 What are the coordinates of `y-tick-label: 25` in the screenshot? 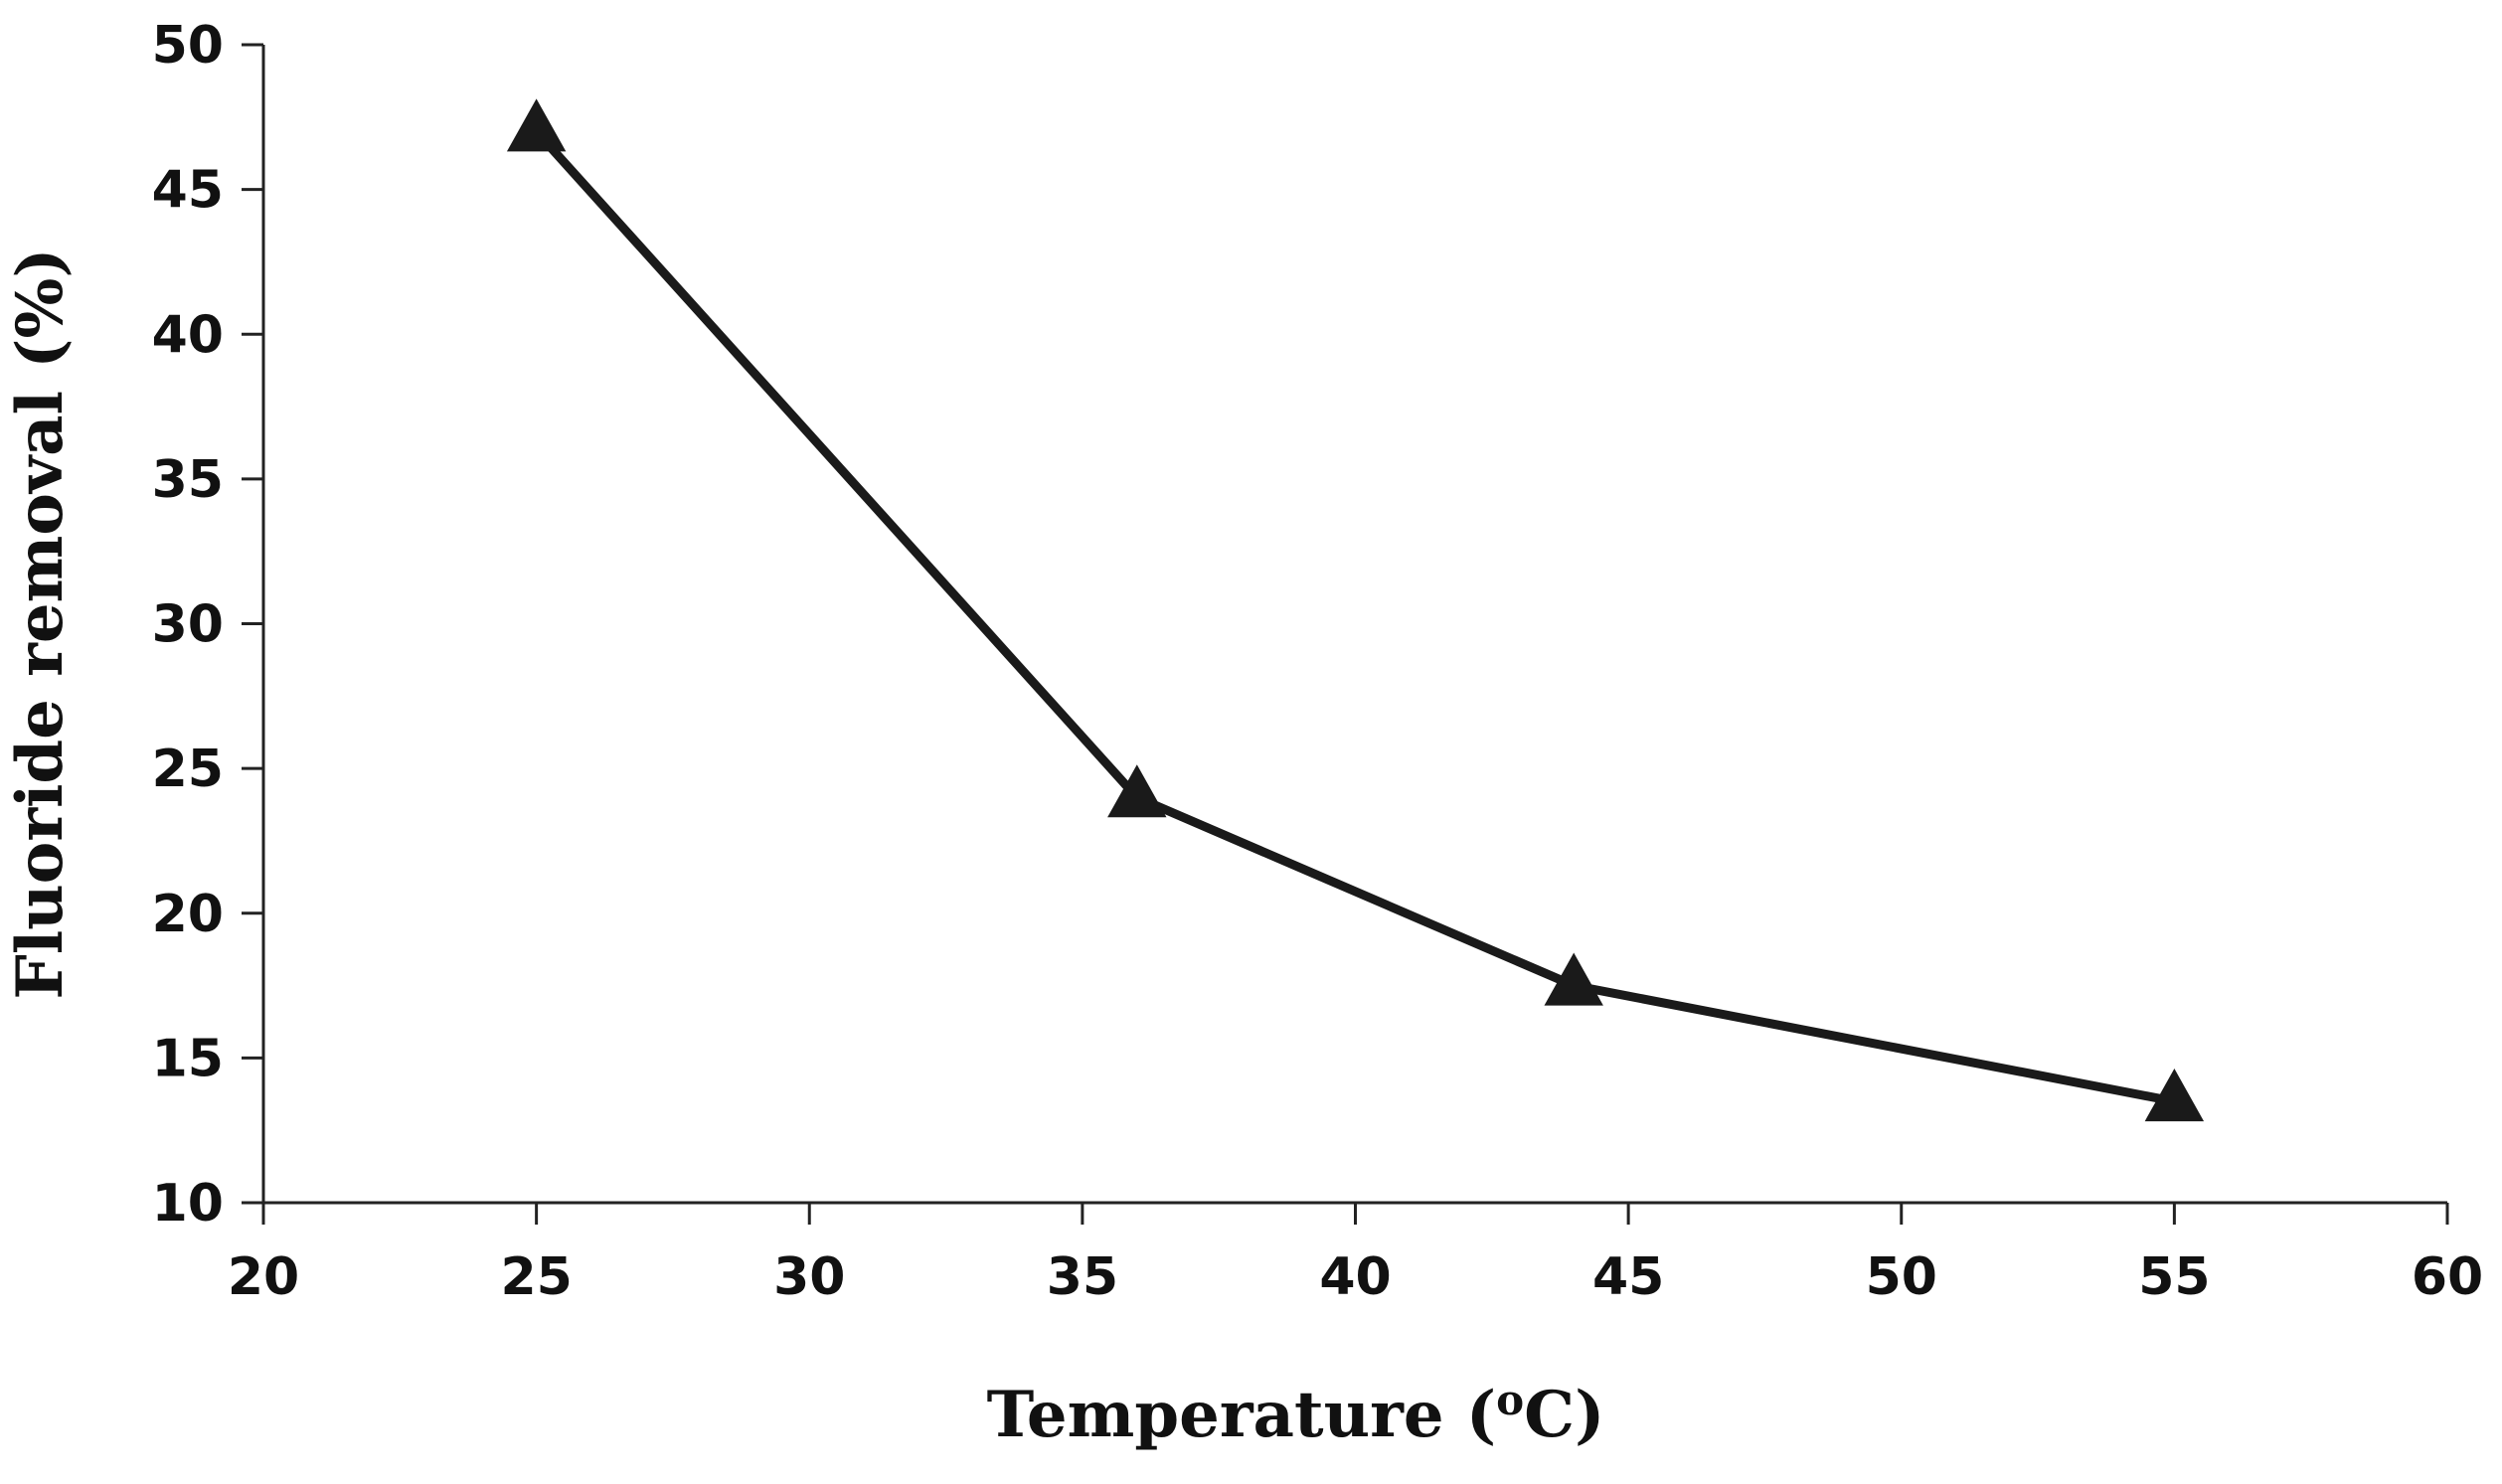 It's located at (188, 769).